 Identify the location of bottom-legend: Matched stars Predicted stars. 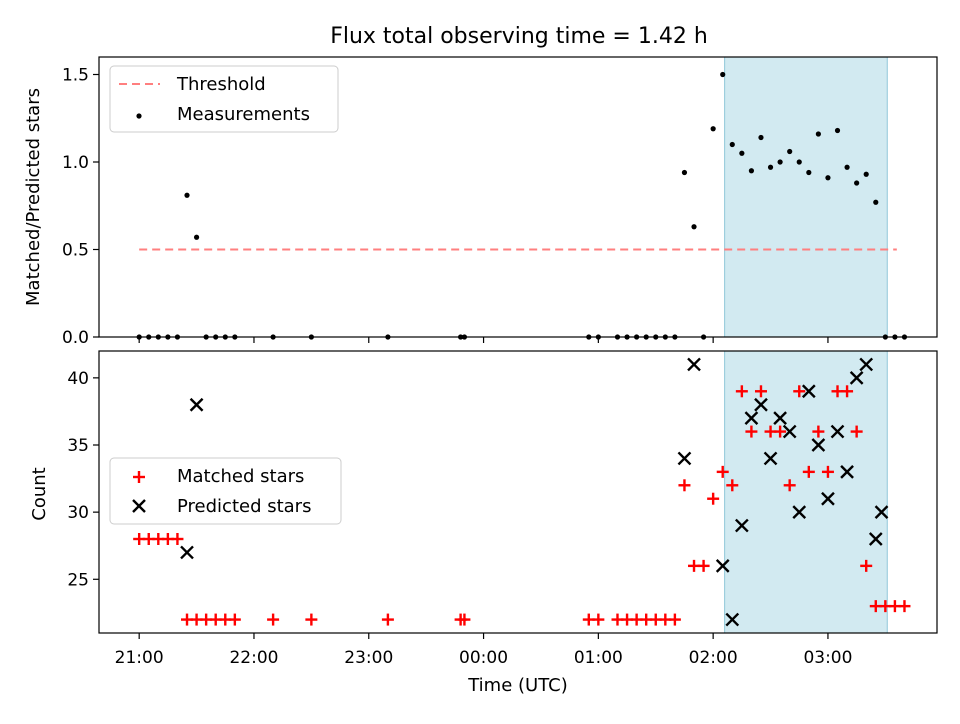
(225, 491).